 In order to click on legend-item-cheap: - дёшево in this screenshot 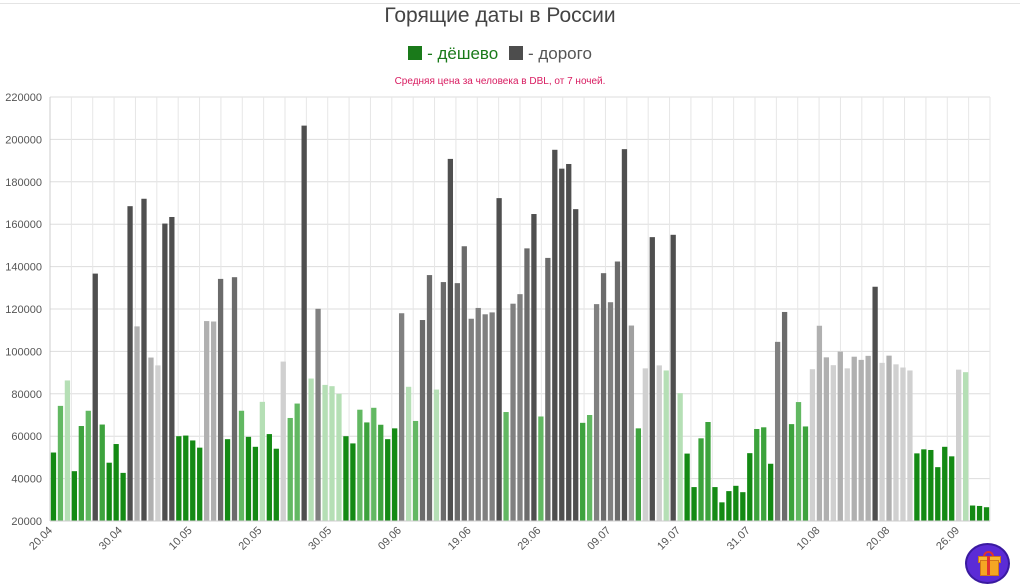, I will do `click(453, 54)`.